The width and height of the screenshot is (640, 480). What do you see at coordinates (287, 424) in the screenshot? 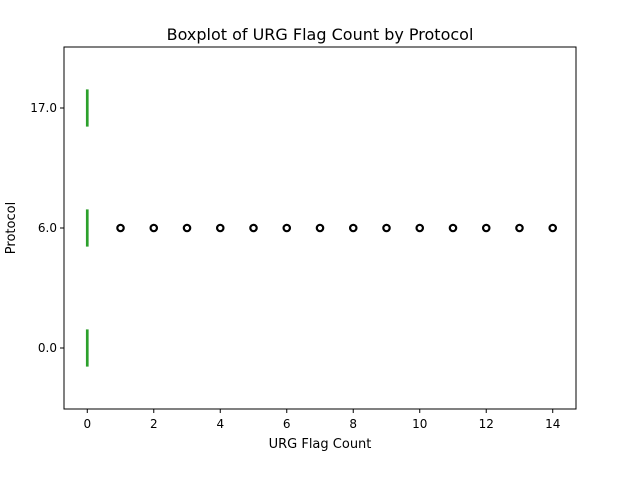
I see `x-tick-label: 6` at bounding box center [287, 424].